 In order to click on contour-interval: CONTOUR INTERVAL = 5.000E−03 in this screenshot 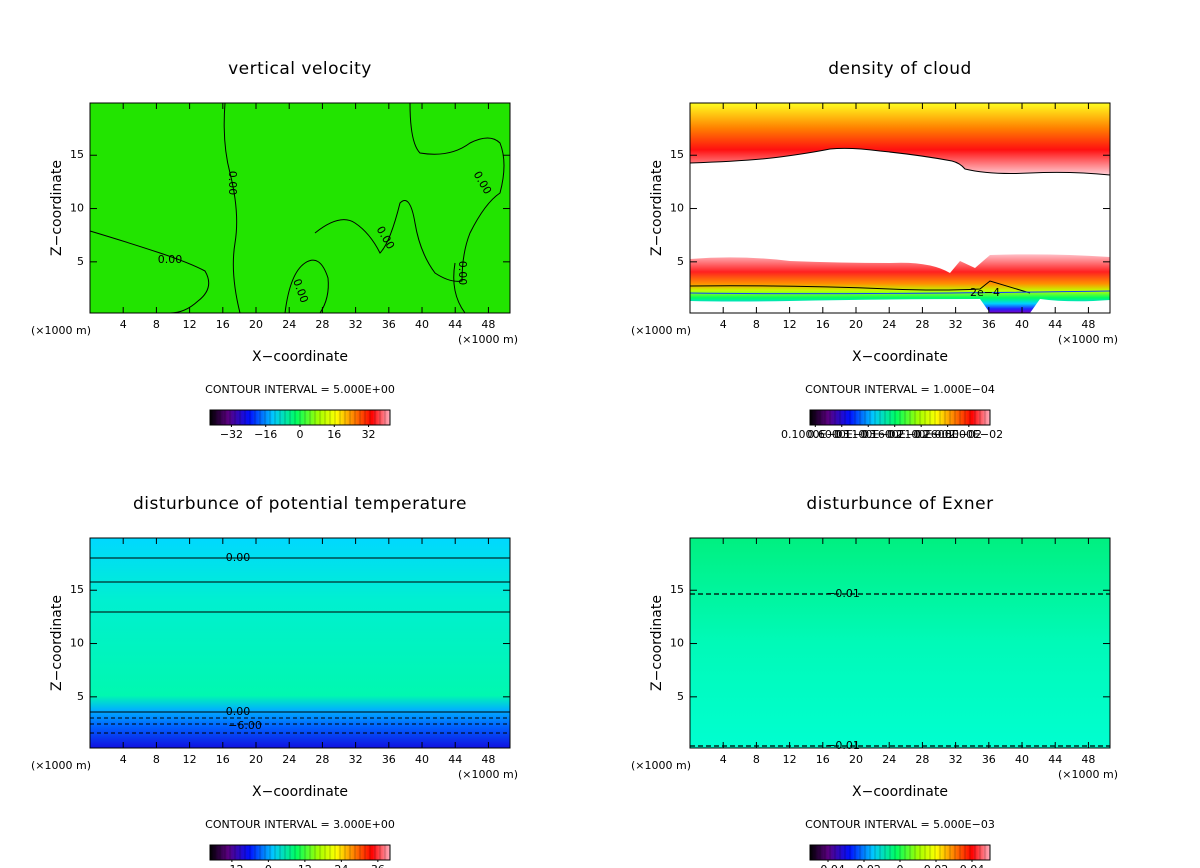, I will do `click(900, 824)`.